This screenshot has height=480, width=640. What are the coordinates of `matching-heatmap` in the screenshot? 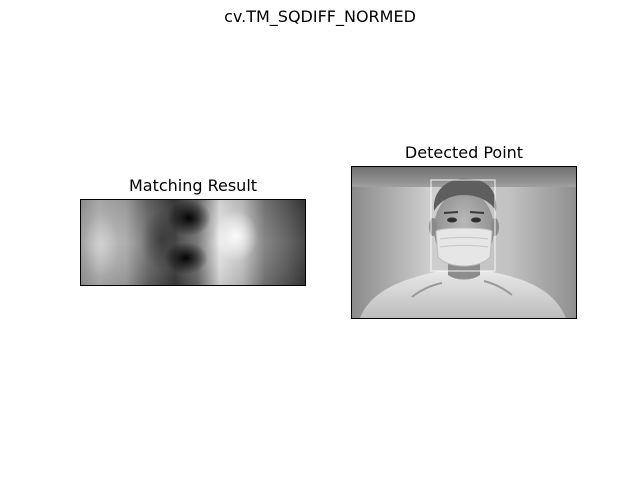 It's located at (193, 242).